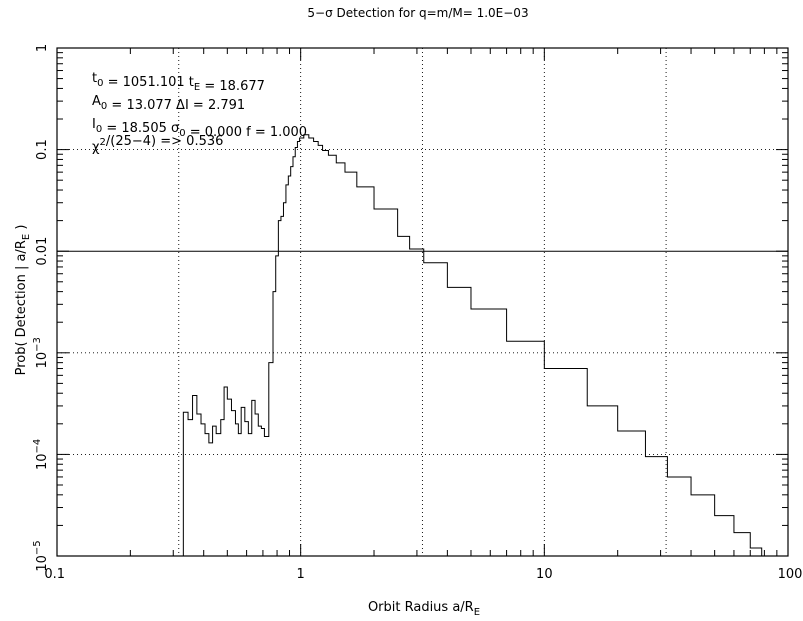 This screenshot has width=803, height=621. Describe the element at coordinates (41, 352) in the screenshot. I see `y-tick-label: 10−3` at that location.